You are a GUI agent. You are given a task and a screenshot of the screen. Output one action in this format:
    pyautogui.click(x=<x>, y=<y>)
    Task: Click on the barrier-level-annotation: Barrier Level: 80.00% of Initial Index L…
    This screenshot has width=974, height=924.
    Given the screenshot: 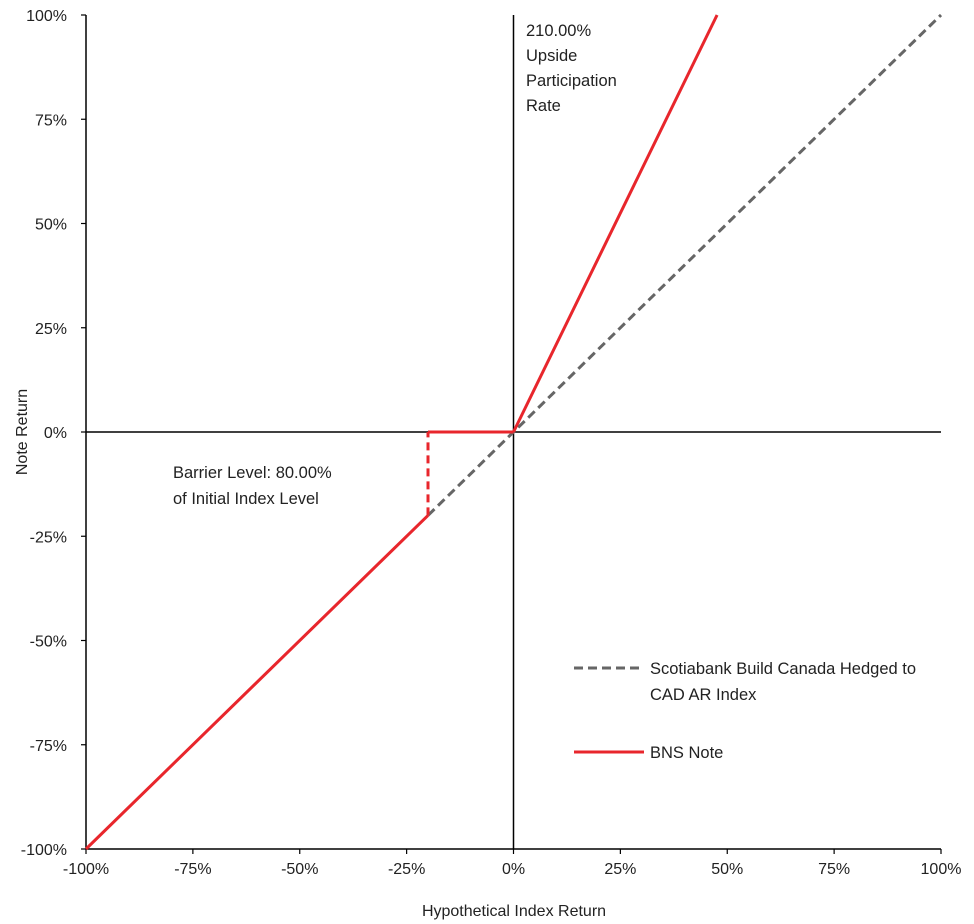 What is the action you would take?
    pyautogui.click(x=254, y=486)
    